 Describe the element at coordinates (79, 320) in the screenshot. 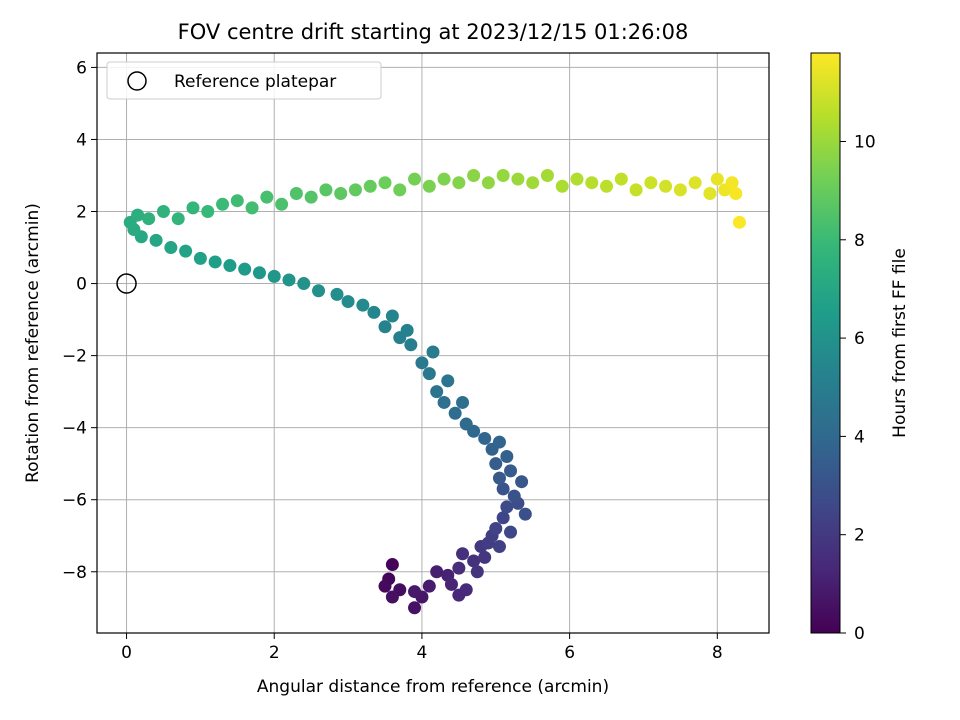

I see `y-axis-ticks: −8 −6 −4 −2 0 2 4 6` at that location.